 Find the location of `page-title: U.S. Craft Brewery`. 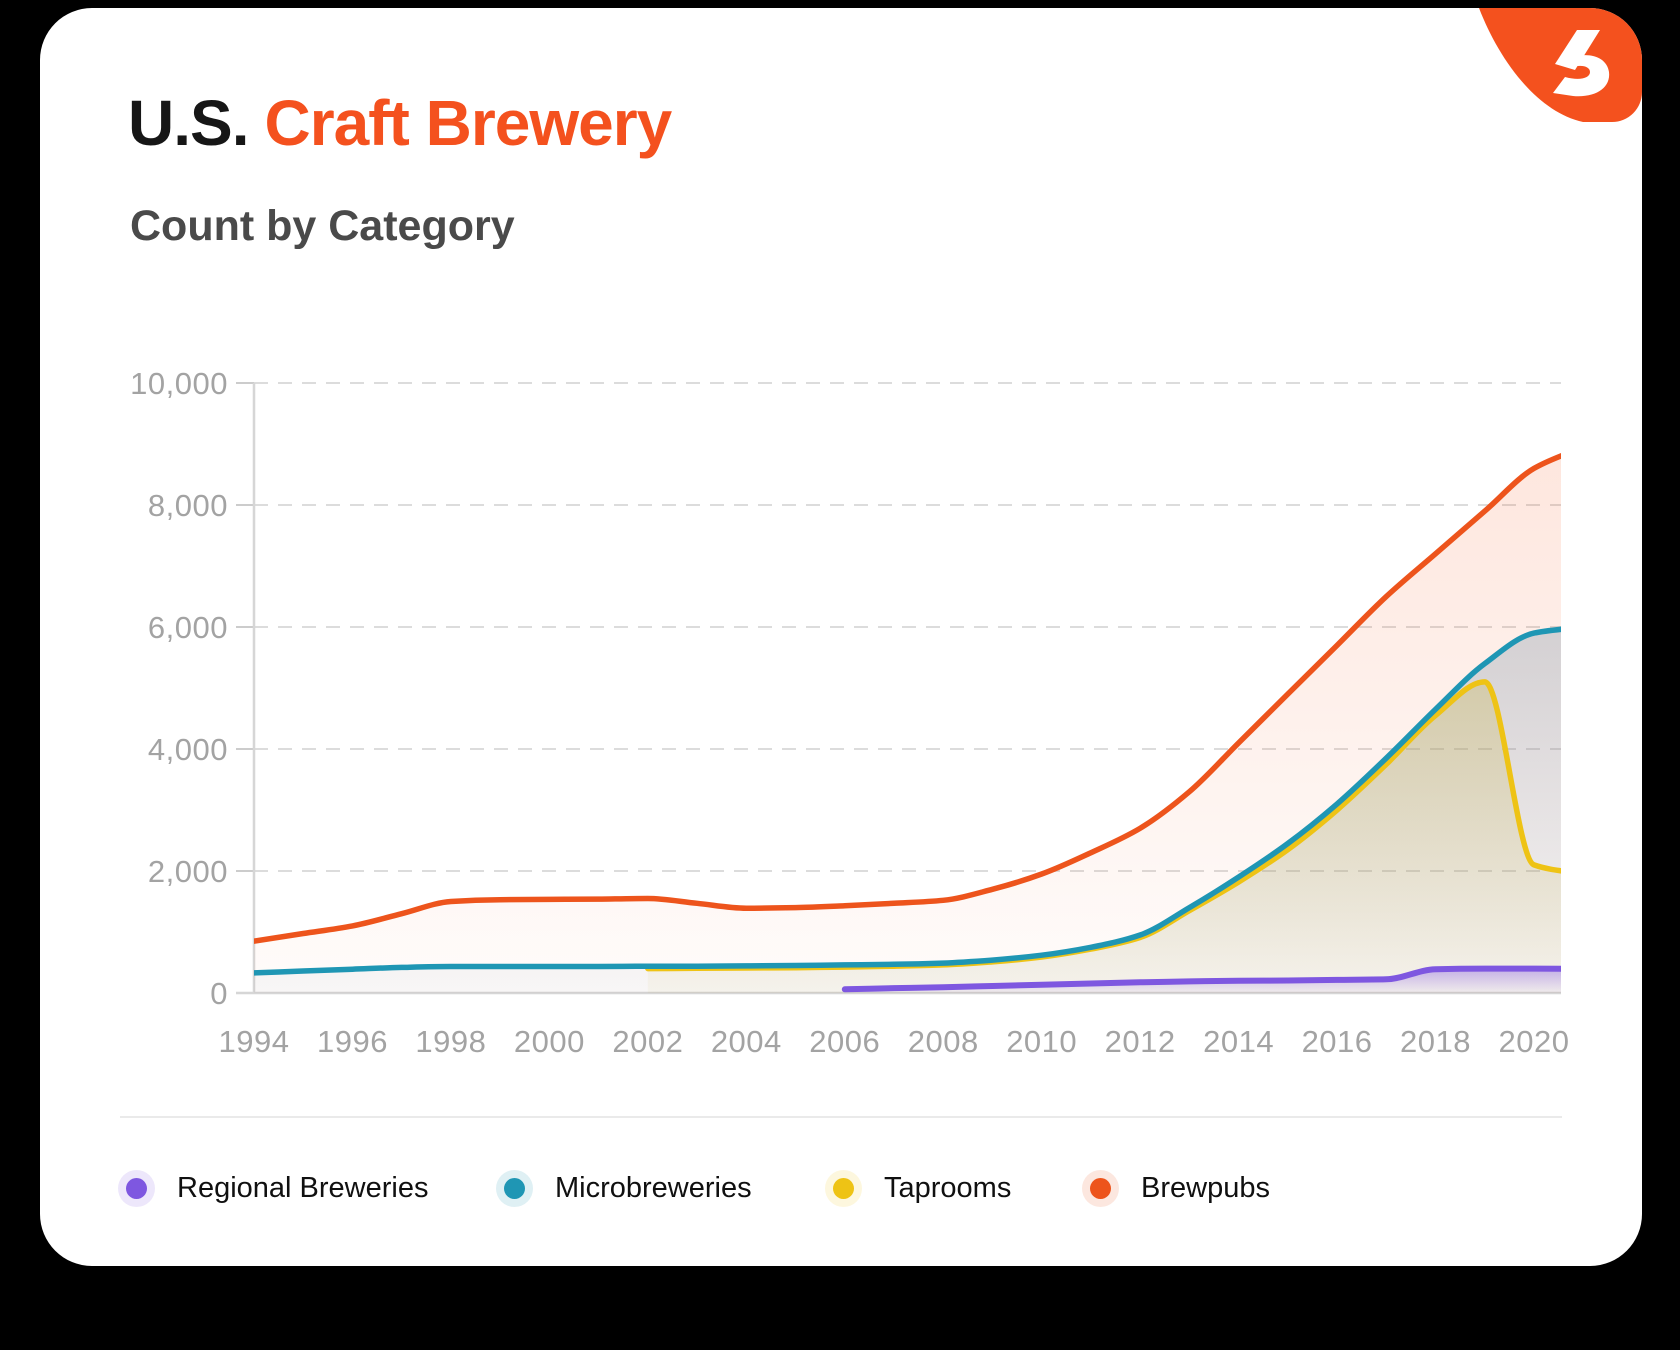

page-title: U.S. Craft Brewery is located at coordinates (400, 123).